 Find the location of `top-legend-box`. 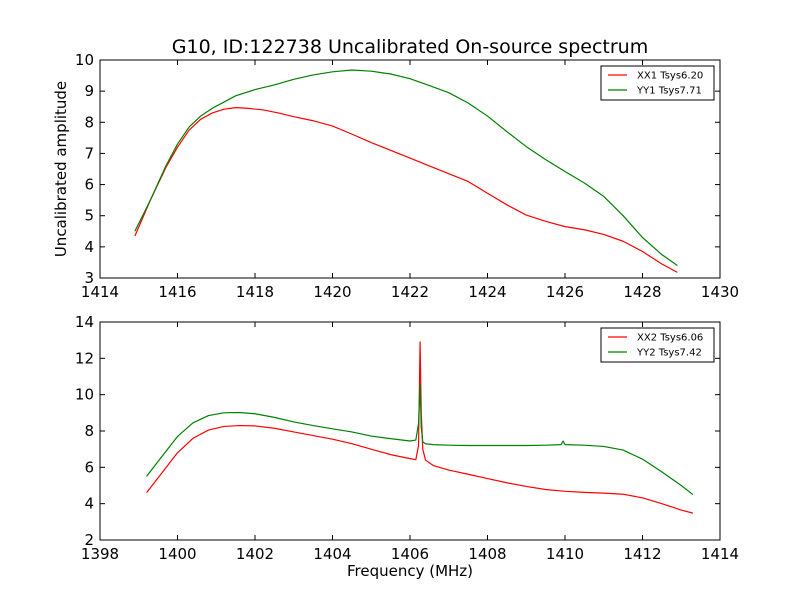

top-legend-box is located at coordinates (657, 83).